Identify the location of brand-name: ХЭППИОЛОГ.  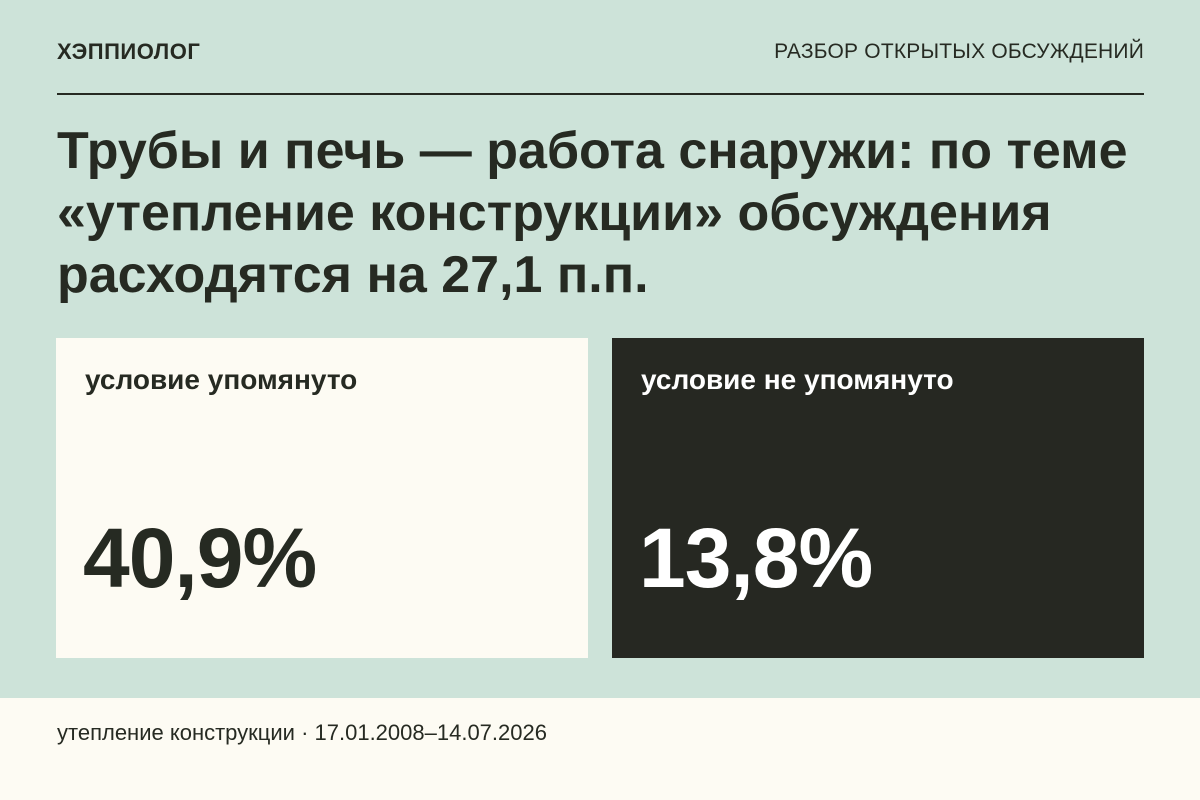
(129, 51).